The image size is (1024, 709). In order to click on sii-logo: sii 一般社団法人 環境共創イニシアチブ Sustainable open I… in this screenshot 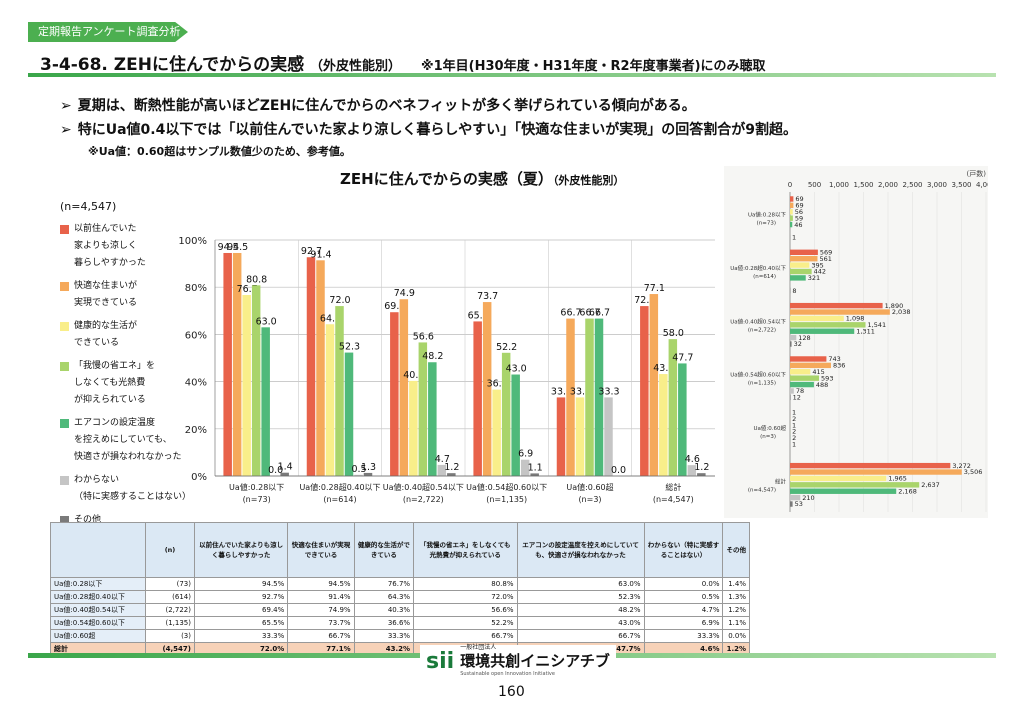, I will do `click(518, 660)`.